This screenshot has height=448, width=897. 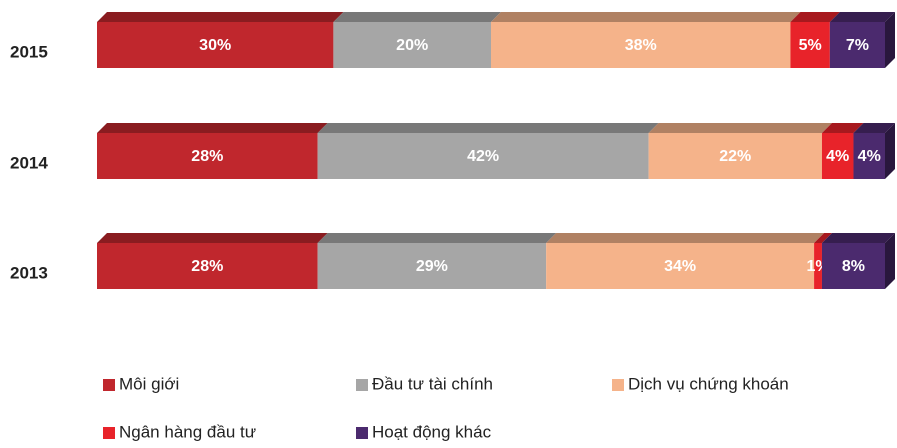 I want to click on legend-label: Môi giới, so click(x=149, y=383).